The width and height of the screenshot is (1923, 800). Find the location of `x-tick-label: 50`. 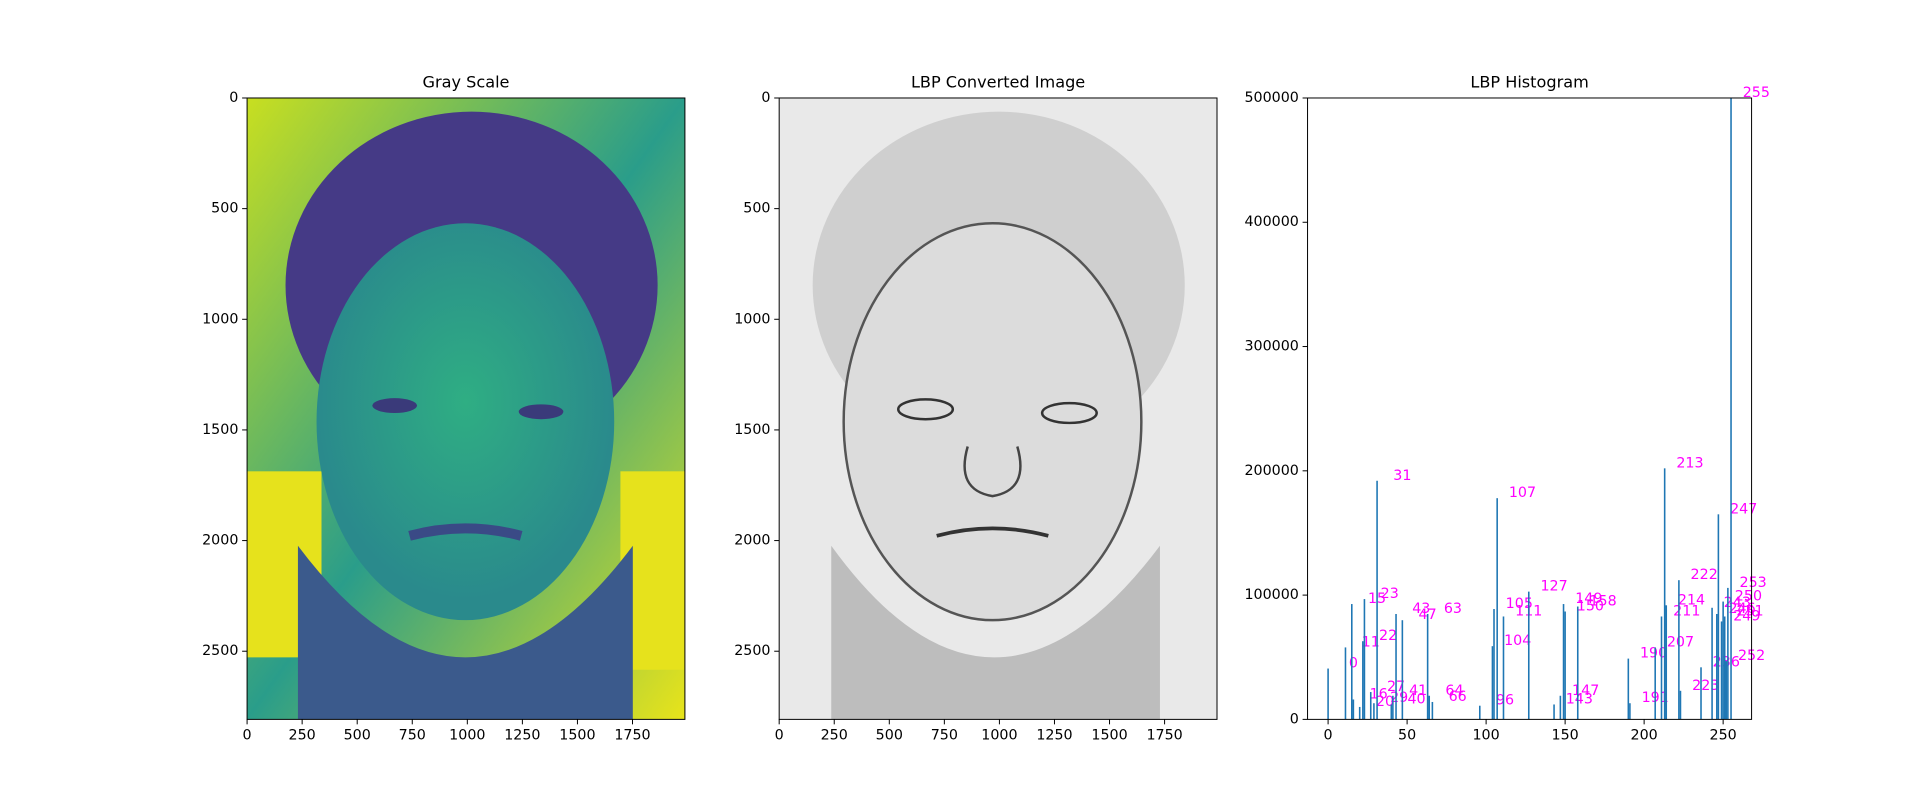

x-tick-label: 50 is located at coordinates (1407, 736).